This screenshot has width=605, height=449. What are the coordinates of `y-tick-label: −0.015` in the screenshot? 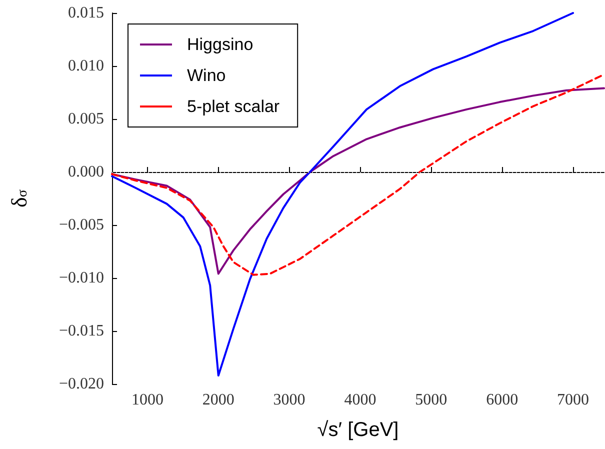 It's located at (81, 331).